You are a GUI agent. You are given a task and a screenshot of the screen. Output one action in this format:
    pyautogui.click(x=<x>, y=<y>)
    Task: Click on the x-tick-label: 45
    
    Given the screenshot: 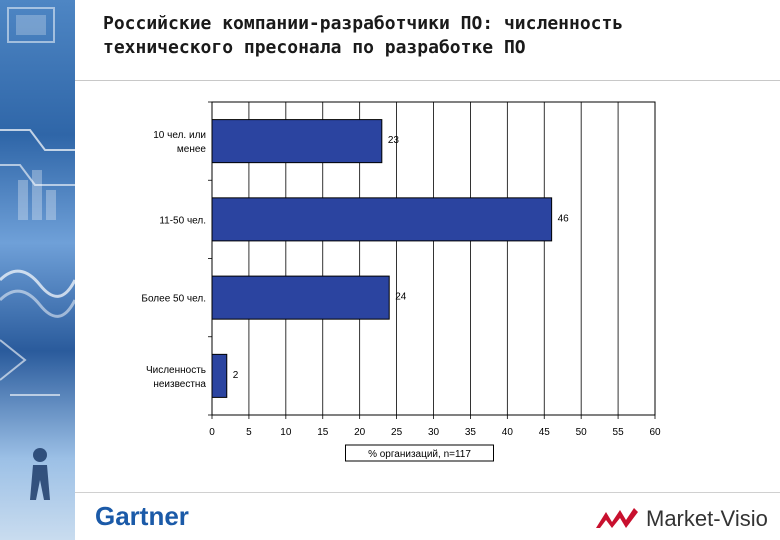 What is the action you would take?
    pyautogui.click(x=545, y=432)
    